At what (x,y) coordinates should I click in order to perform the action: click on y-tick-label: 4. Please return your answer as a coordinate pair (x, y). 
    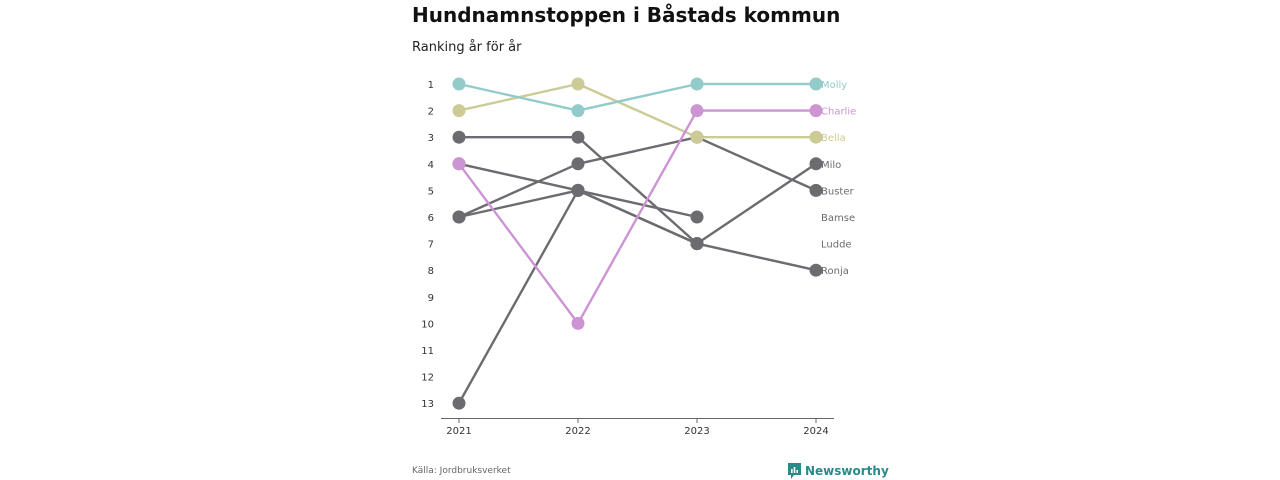
    Looking at the image, I should click on (431, 165).